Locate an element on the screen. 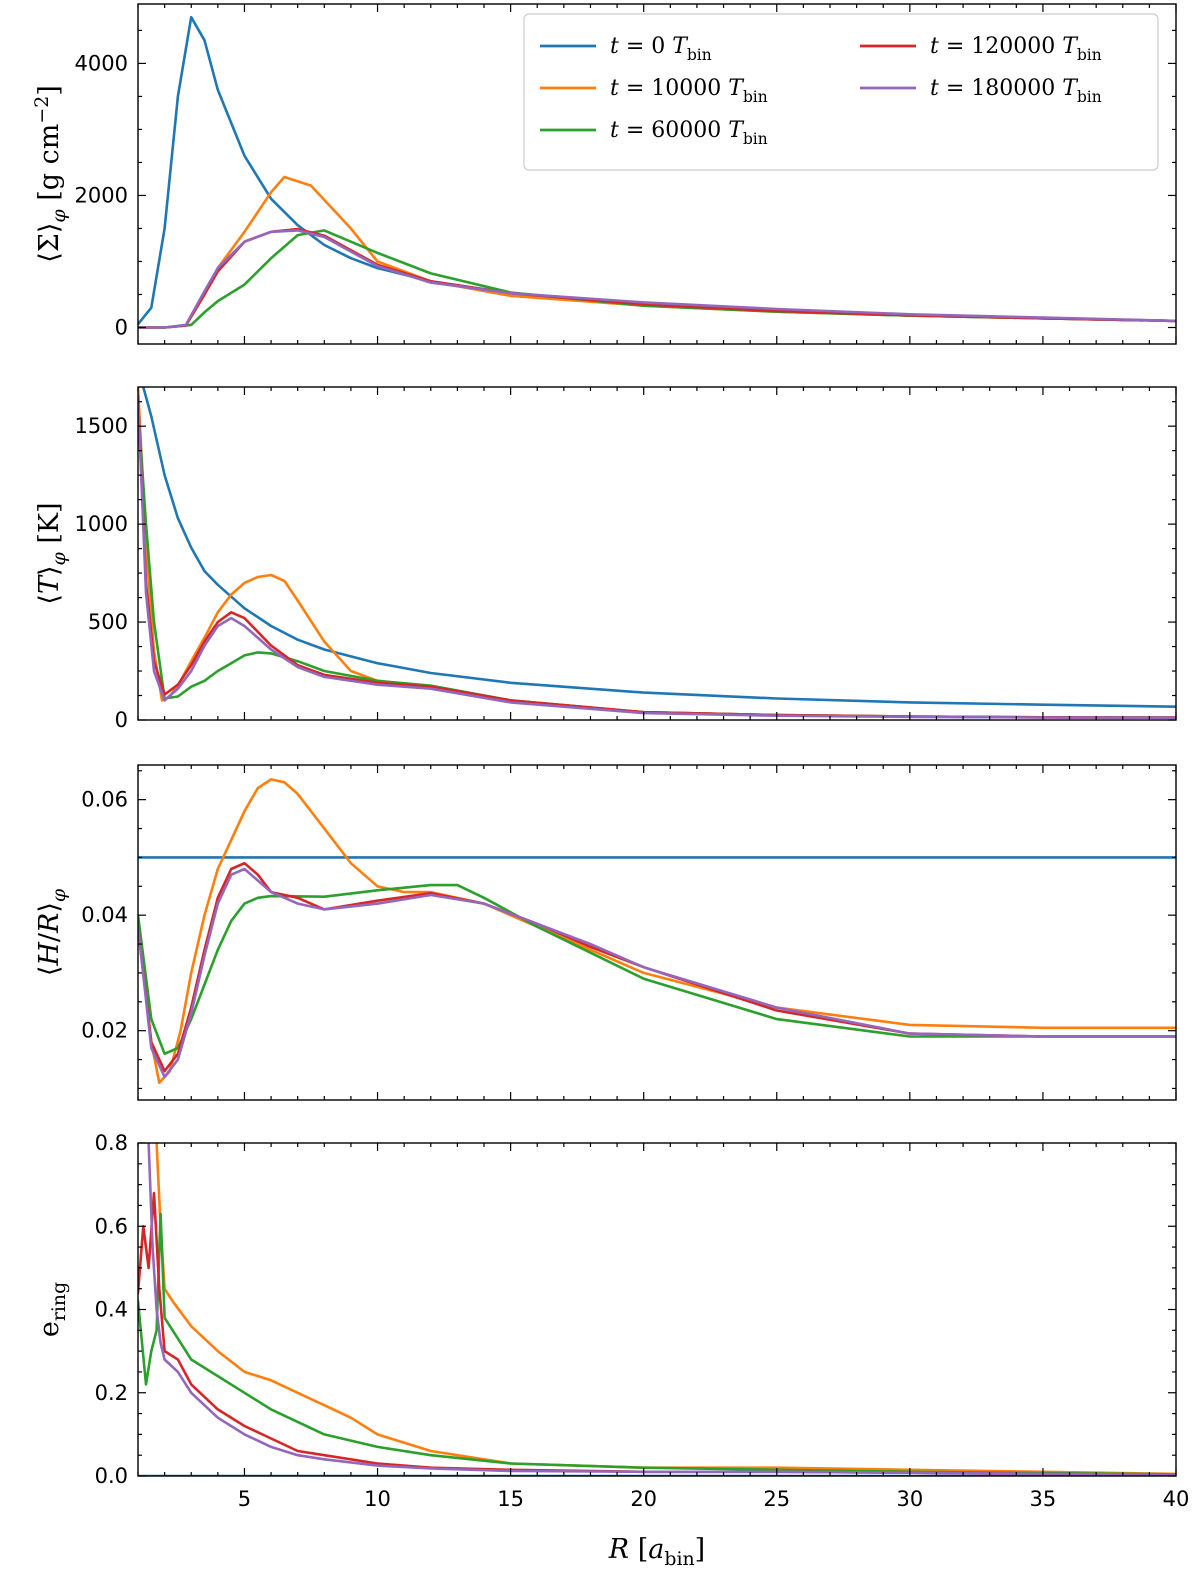 This screenshot has height=1581, width=1200. series-line-eccentricity-t60000 is located at coordinates (657, 1344).